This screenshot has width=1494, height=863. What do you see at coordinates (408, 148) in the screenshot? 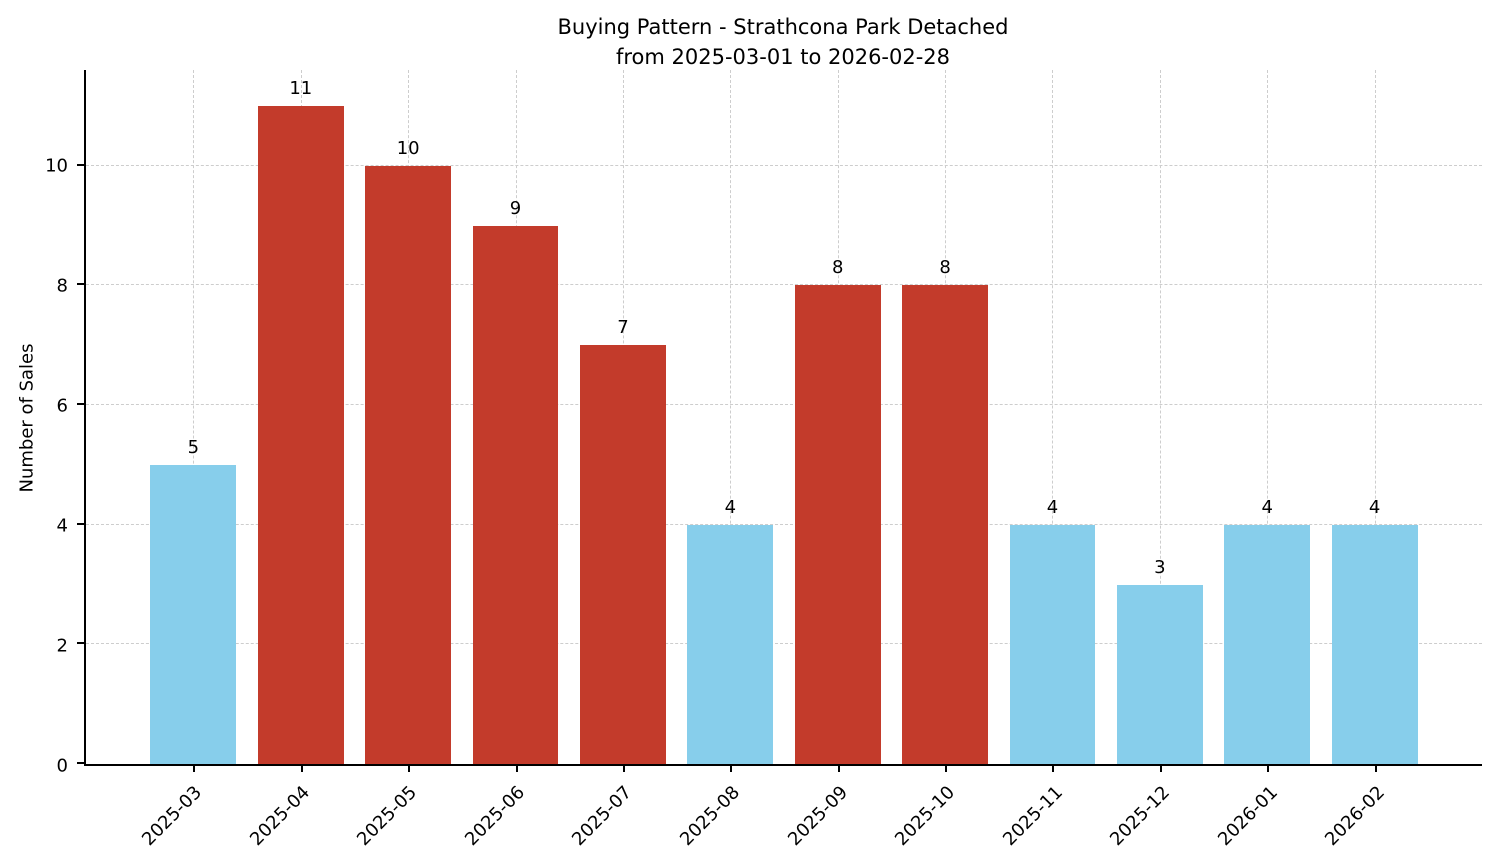
I see `bar-value-label-2025-05: 10` at bounding box center [408, 148].